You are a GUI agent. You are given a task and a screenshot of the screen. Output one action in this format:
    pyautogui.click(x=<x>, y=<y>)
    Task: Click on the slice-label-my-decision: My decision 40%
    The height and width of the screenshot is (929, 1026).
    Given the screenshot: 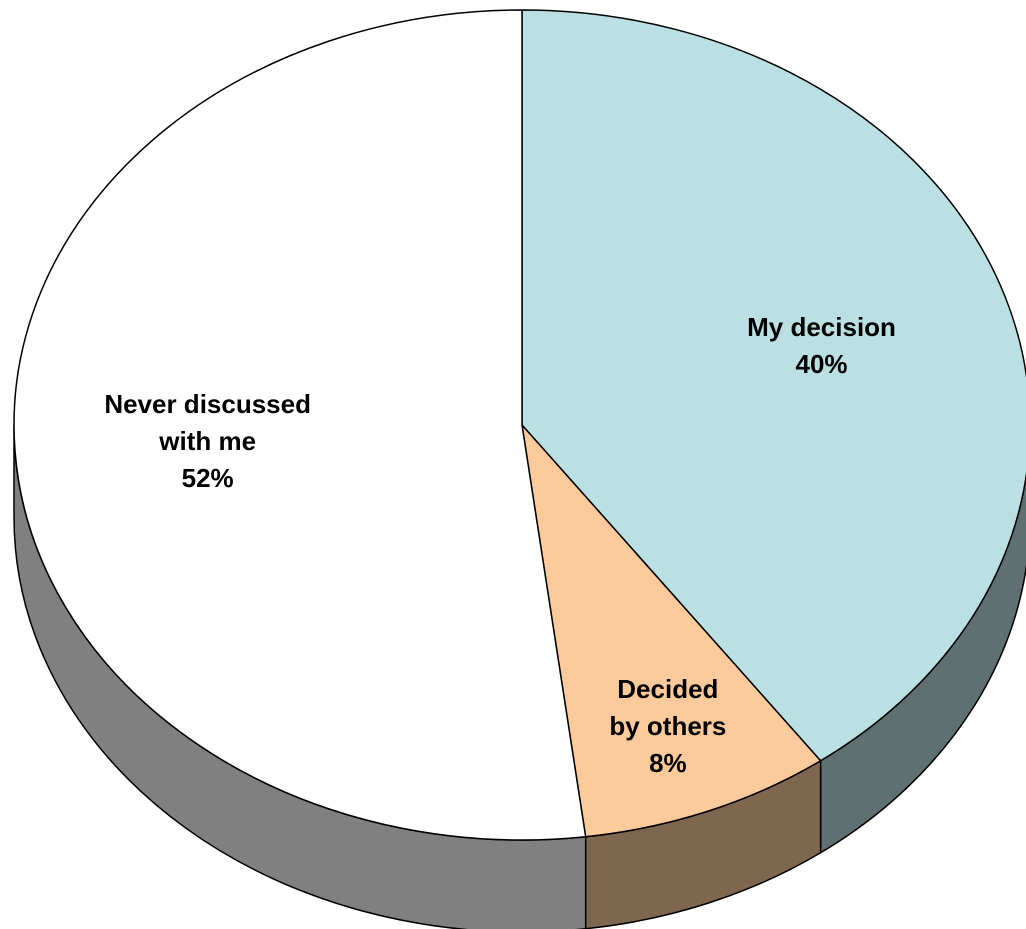 What is the action you would take?
    pyautogui.click(x=821, y=345)
    